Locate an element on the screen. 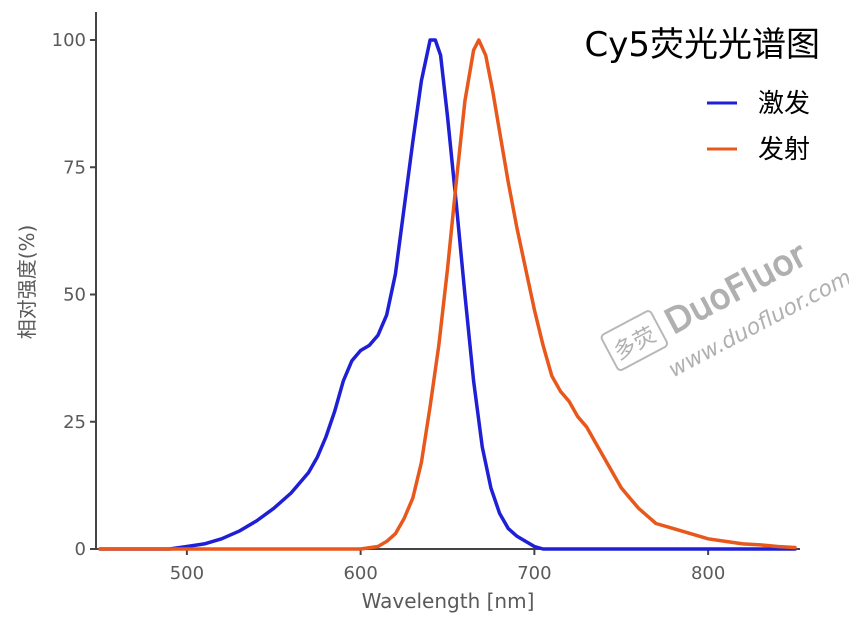  x-ticks: 500 600 700 800 is located at coordinates (447, 566).